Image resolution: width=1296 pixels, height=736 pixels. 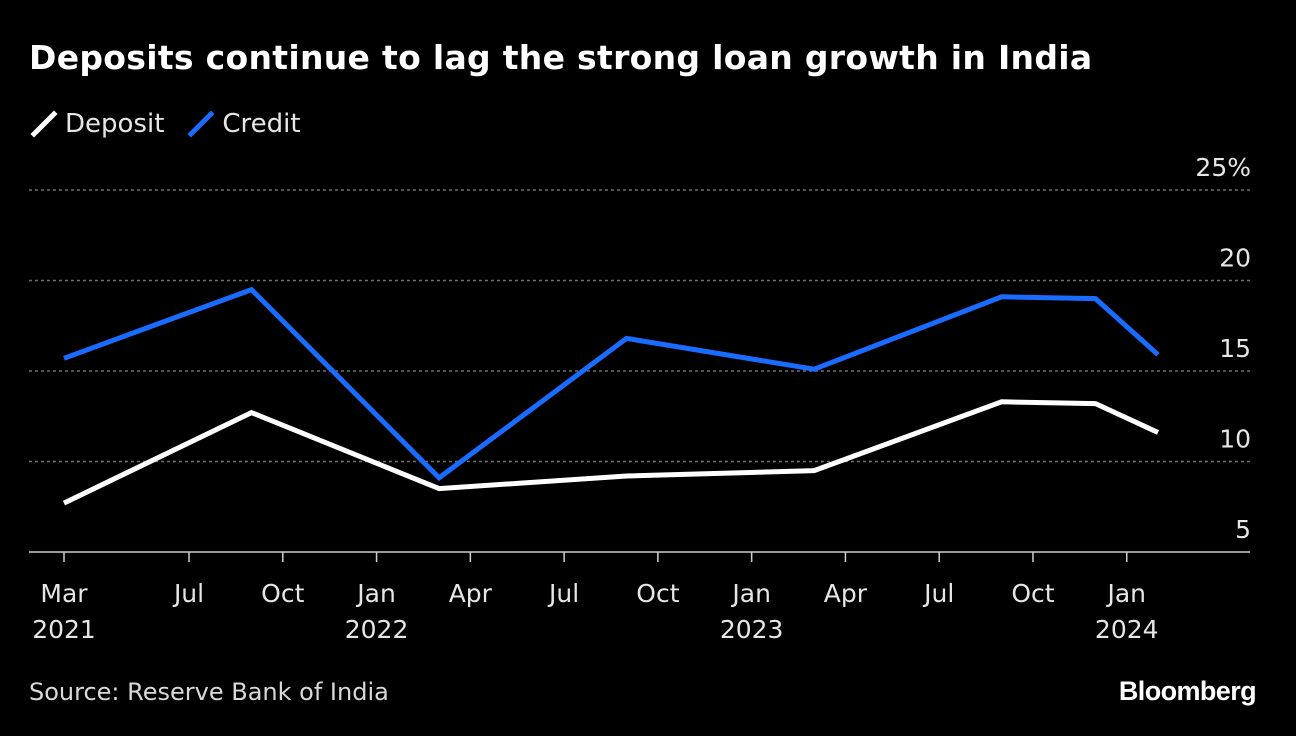 I want to click on legend-item-deposit: Deposit, so click(x=96, y=124).